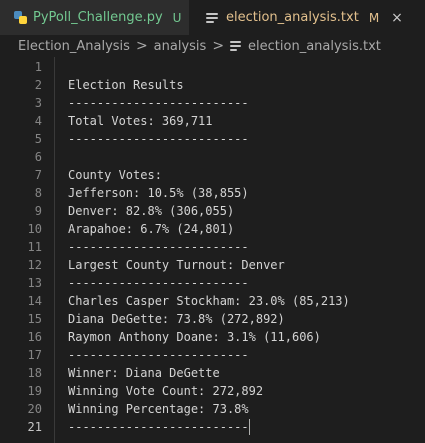 Image resolution: width=425 pixels, height=443 pixels. Describe the element at coordinates (98, 17) in the screenshot. I see `tab-label: PyPoll_Challenge.py` at that location.